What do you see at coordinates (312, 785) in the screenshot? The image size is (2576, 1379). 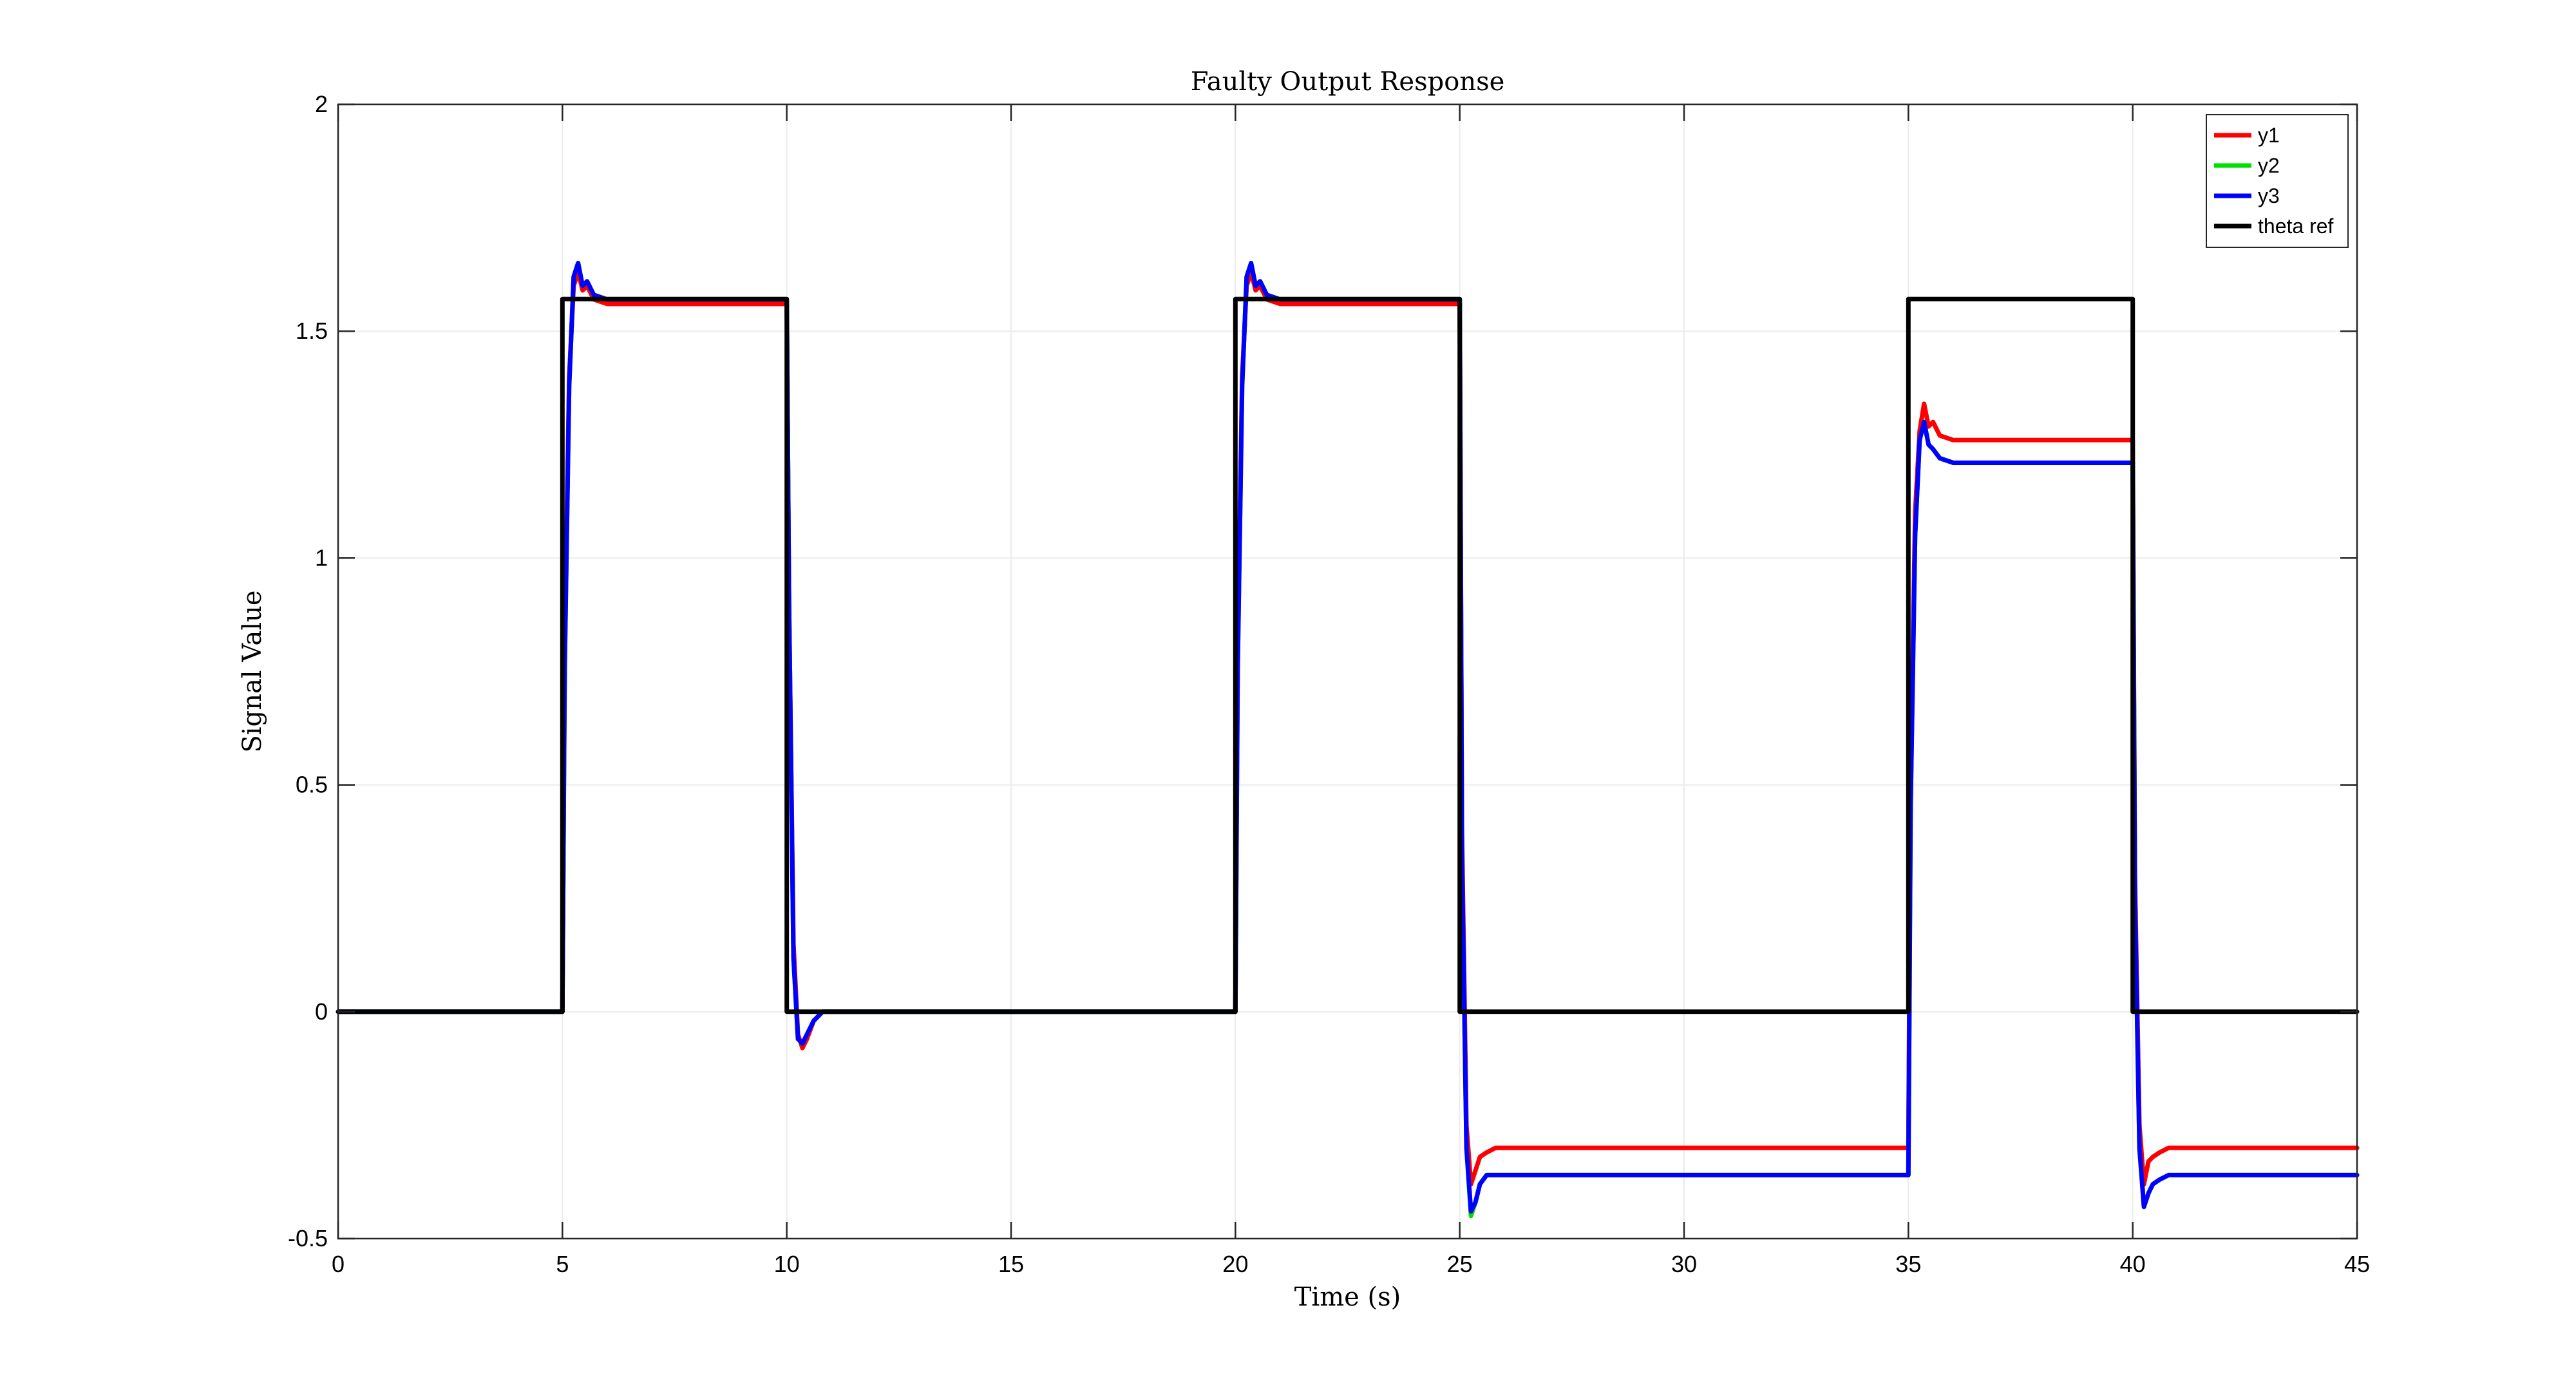 I see `y-tick-label: 0.5` at bounding box center [312, 785].